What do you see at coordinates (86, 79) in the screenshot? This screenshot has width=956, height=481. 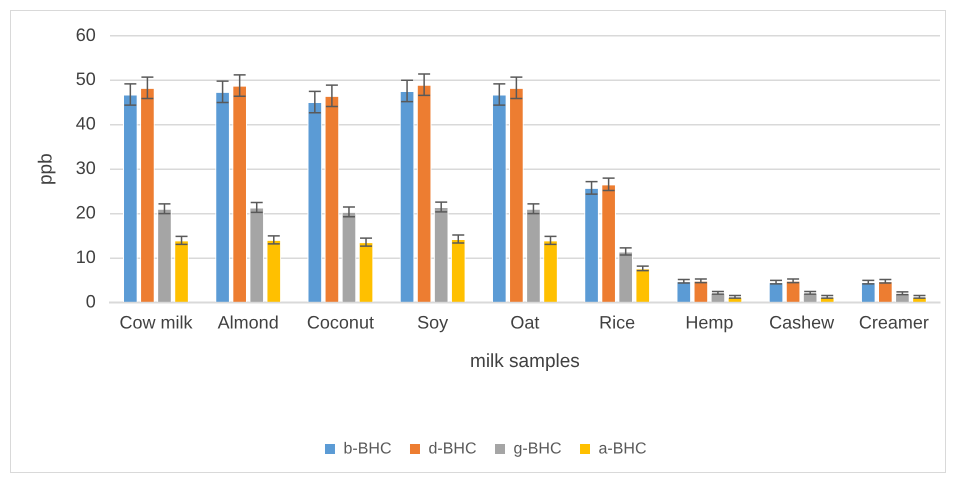 I see `y-tick-label: 50` at bounding box center [86, 79].